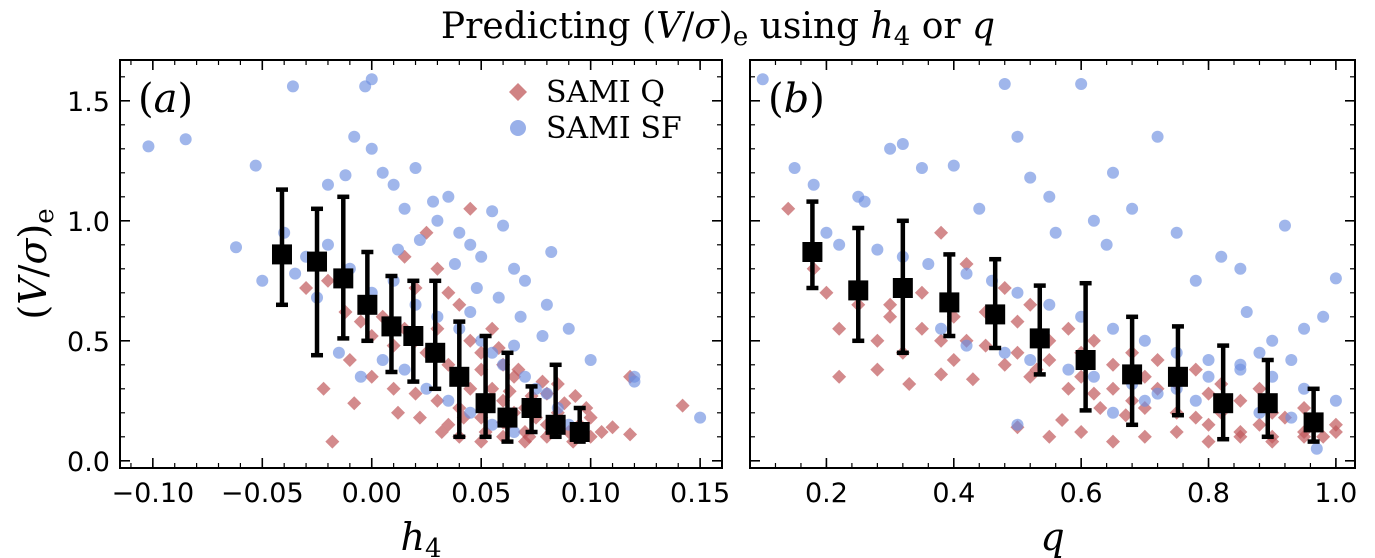 Image resolution: width=1375 pixels, height=558 pixels. Describe the element at coordinates (45, 215) in the screenshot. I see `y-axis-label-sub: e` at that location.